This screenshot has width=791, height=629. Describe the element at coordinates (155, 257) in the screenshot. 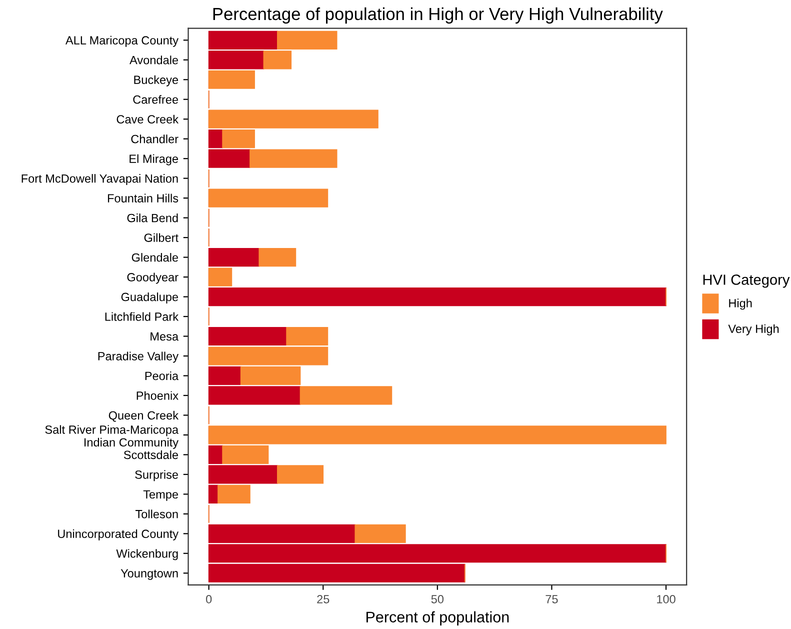

I see `y-tick-label: Glendale` at that location.